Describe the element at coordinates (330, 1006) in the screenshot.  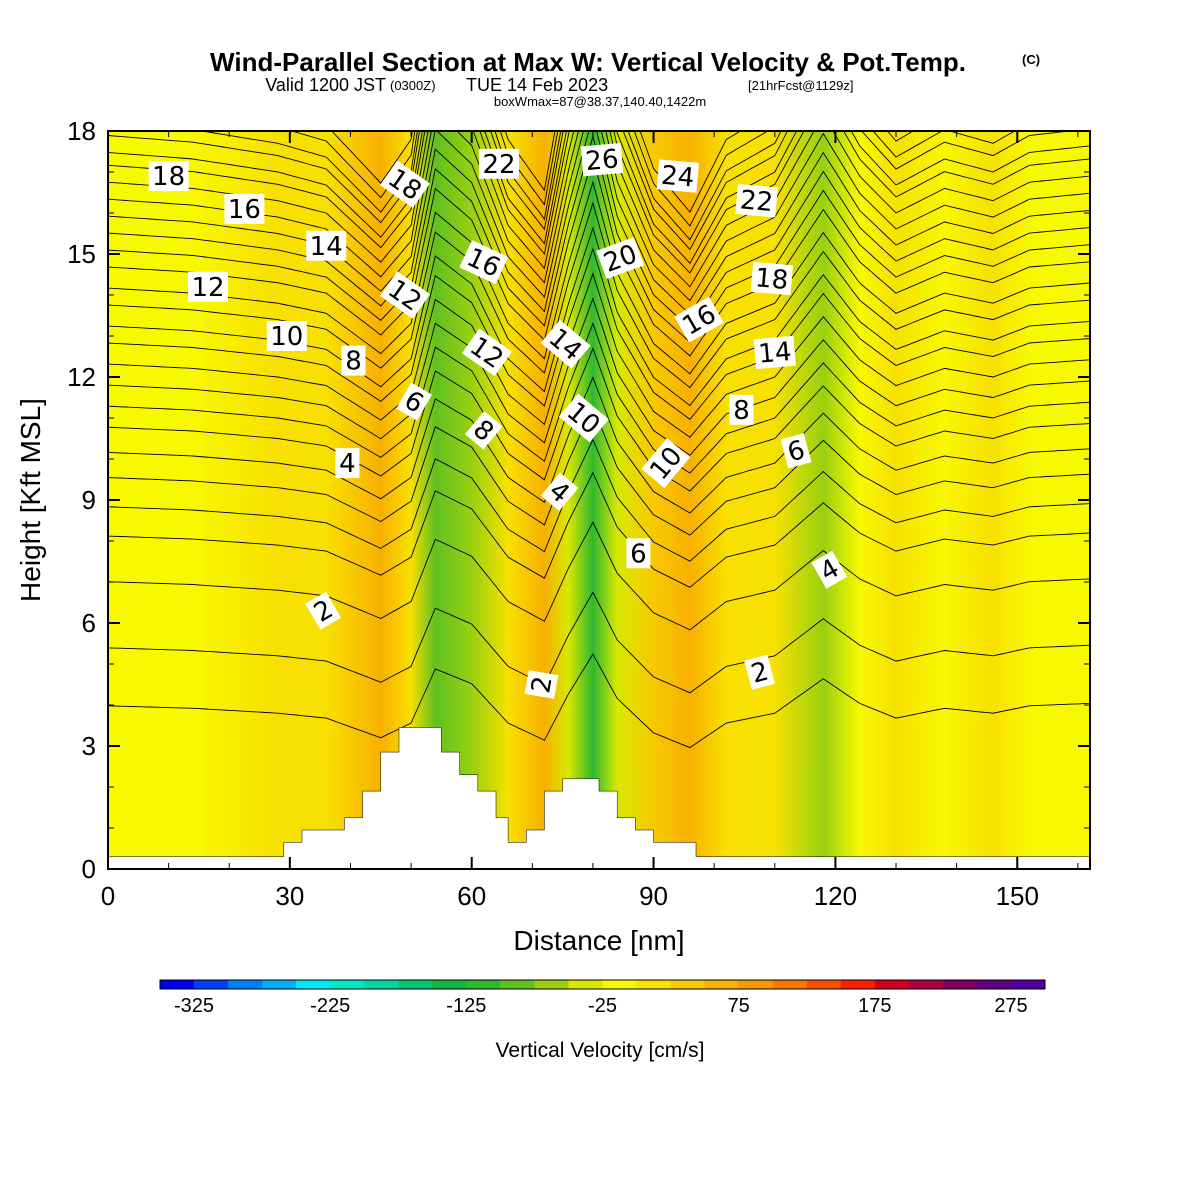
I see `colorbar-tick-label: -225` at that location.